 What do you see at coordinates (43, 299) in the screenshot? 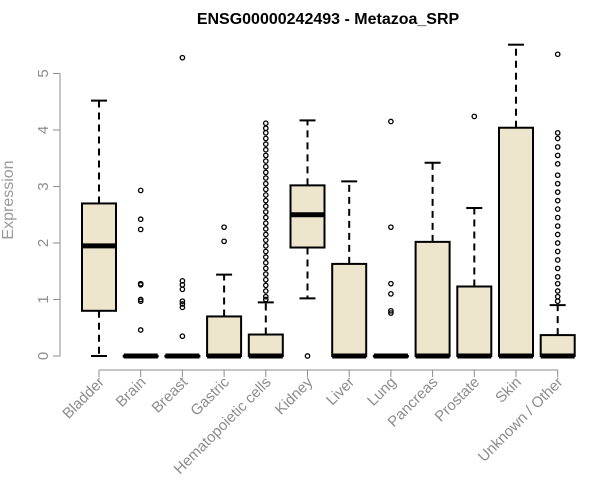
I see `y-tick-label: 1` at bounding box center [43, 299].